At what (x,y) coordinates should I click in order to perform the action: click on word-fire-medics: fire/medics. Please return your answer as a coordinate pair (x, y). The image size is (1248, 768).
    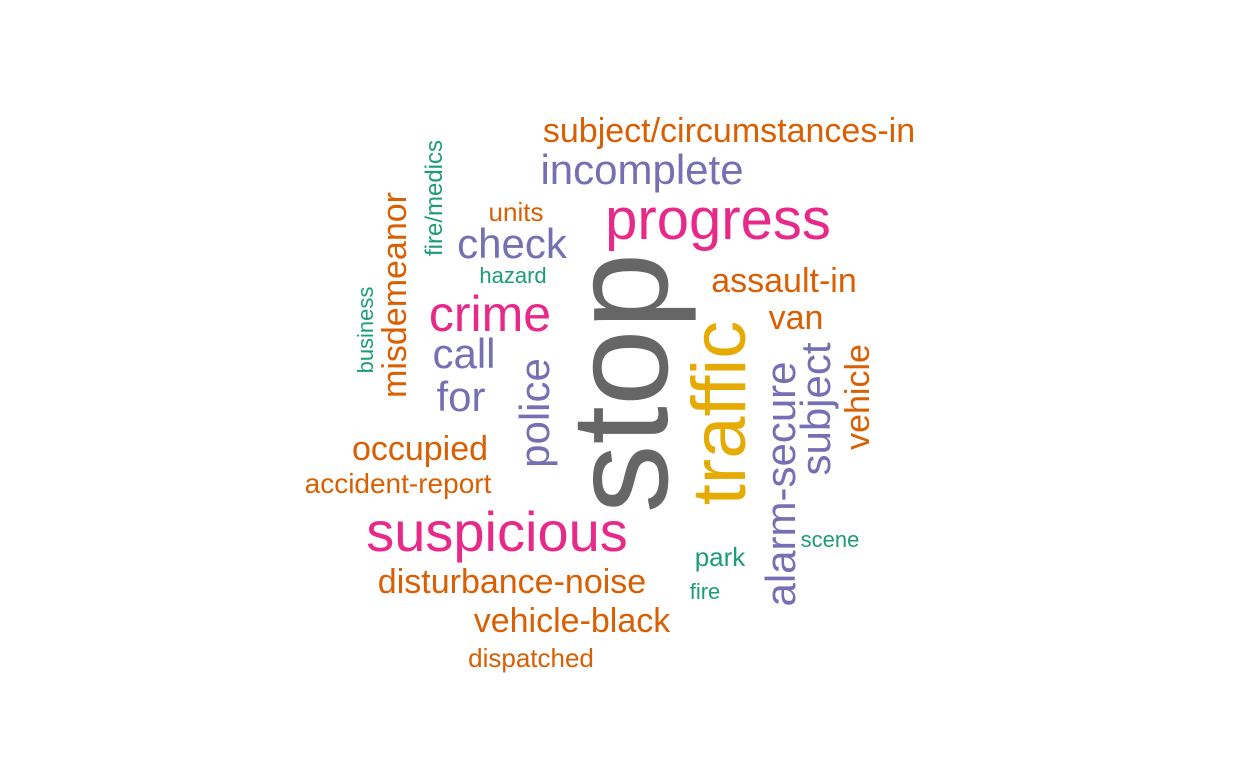
    Looking at the image, I should click on (434, 198).